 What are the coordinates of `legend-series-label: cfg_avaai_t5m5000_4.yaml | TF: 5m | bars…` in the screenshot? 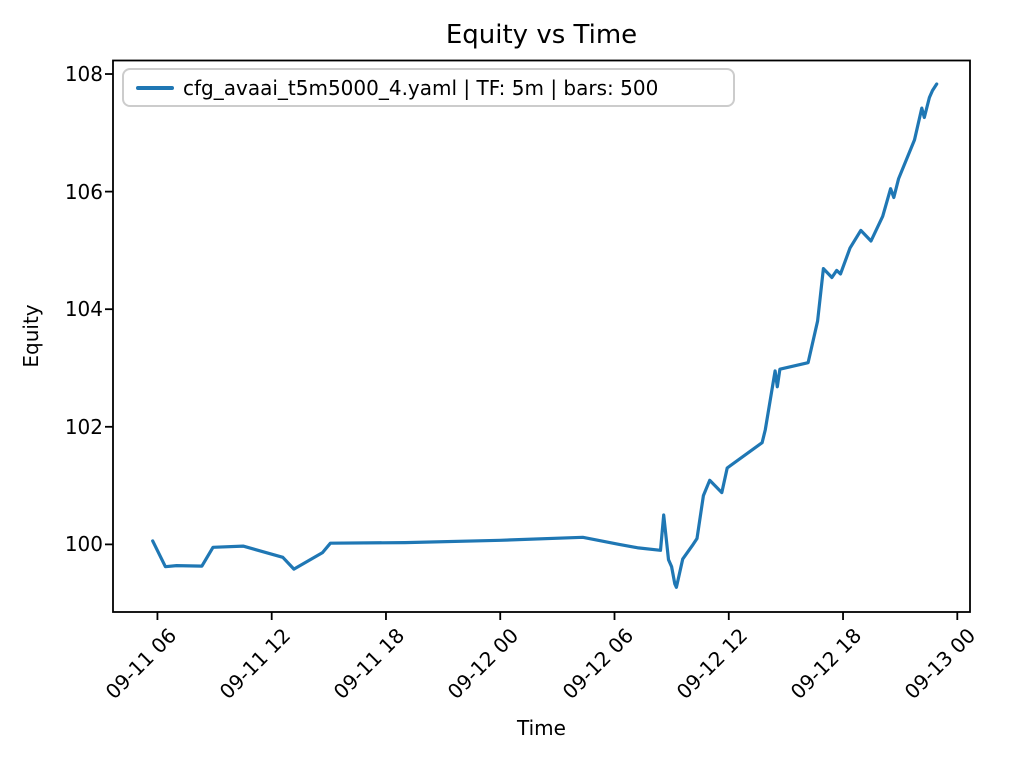 It's located at (421, 88).